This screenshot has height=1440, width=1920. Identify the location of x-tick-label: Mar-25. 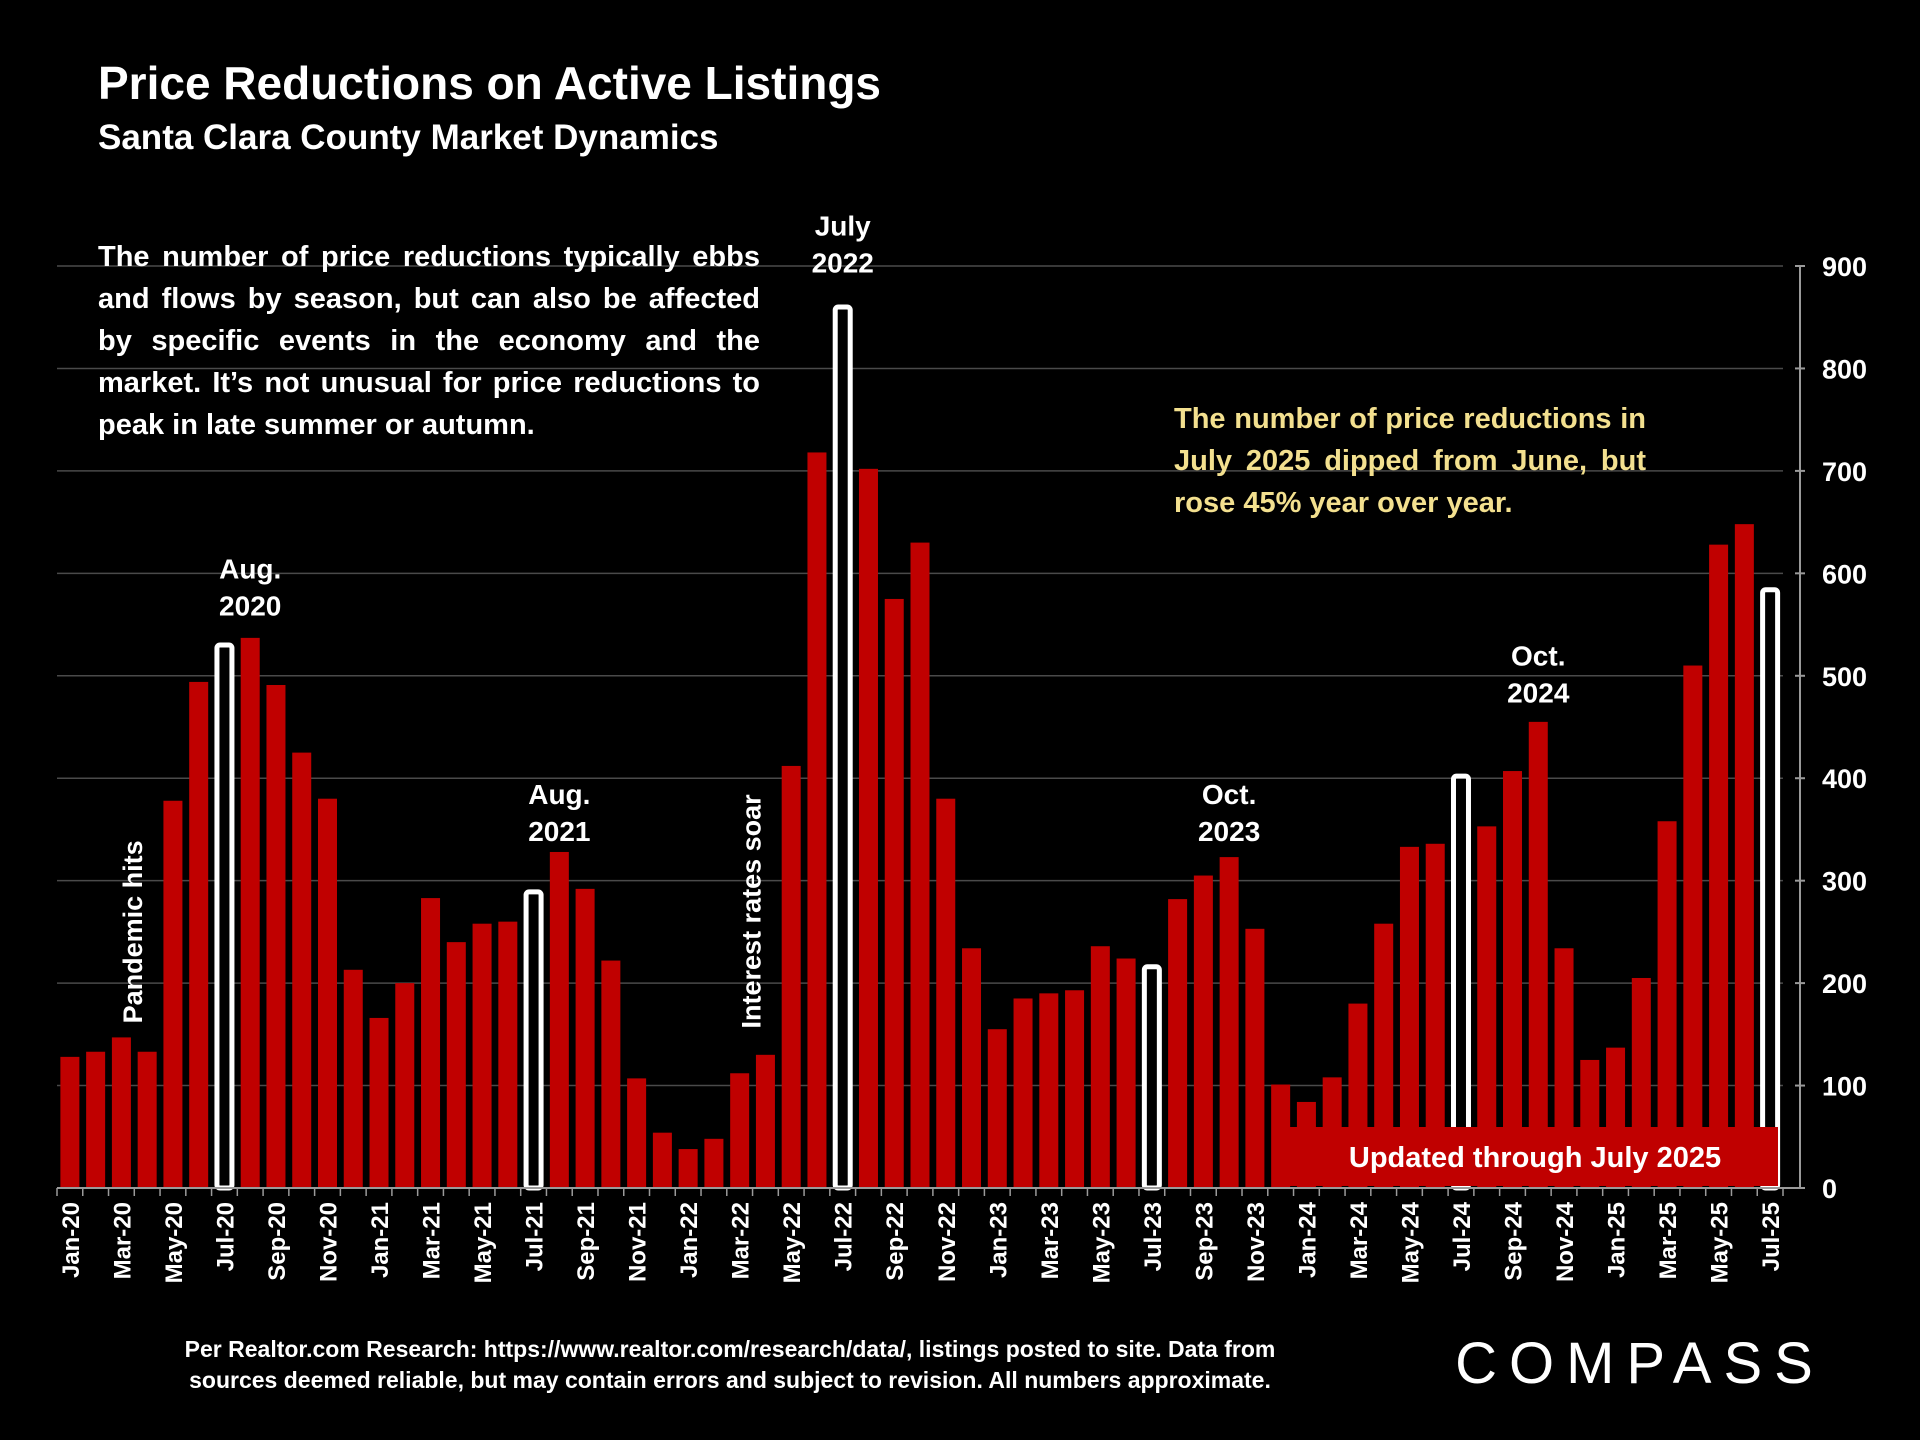
(1668, 1240).